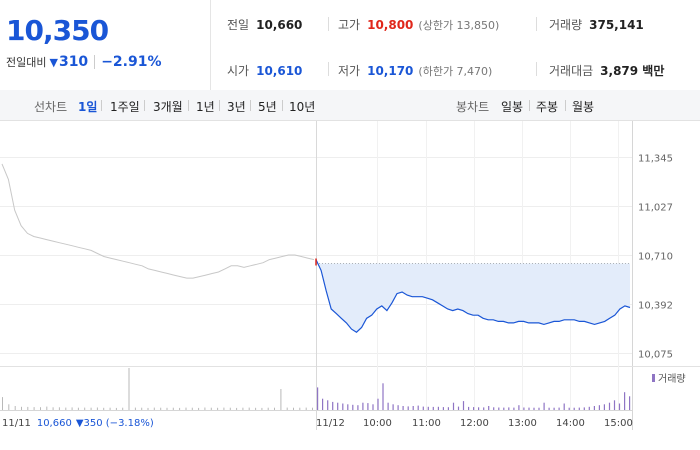  I want to click on tab-5y: 5년, so click(267, 107).